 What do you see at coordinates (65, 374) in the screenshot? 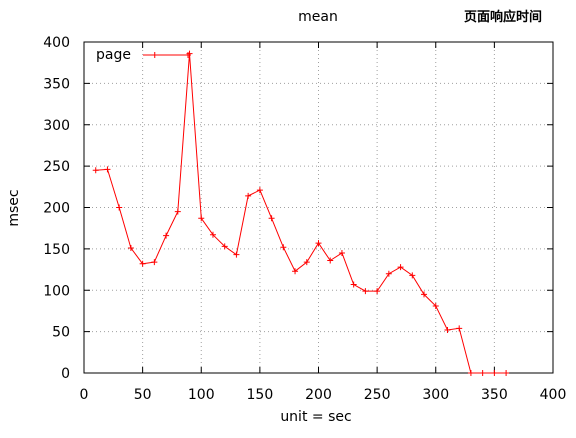
I see `y-tick-label: 0` at bounding box center [65, 374].